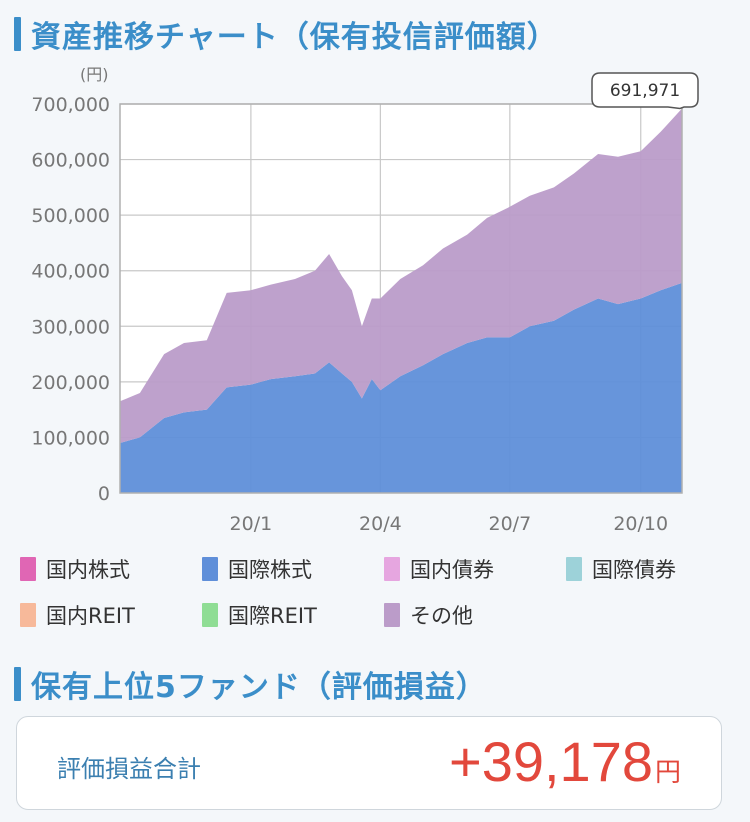 The width and height of the screenshot is (750, 822). I want to click on profit-summary-card: 評価損益合計 +39,178円, so click(369, 763).